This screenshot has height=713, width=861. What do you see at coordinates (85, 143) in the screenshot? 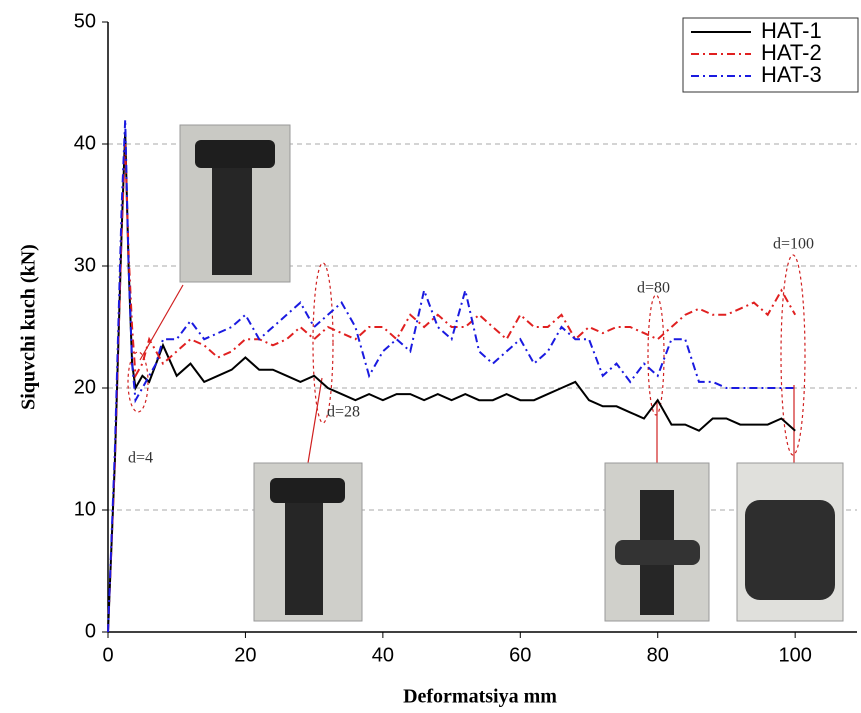
I see `y-tick-label: 40` at bounding box center [85, 143].